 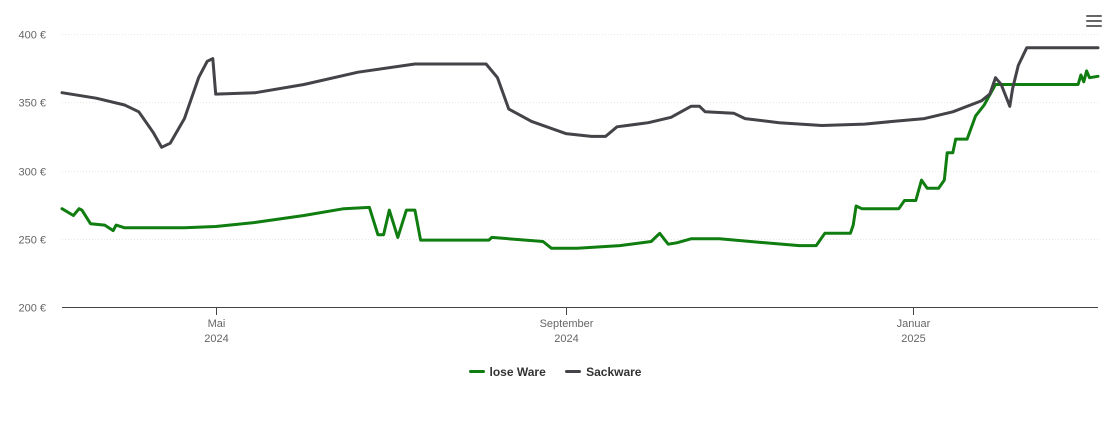 I want to click on x-axis-labels: Mai 2024 September 2024 Januar 2025, so click(x=567, y=331).